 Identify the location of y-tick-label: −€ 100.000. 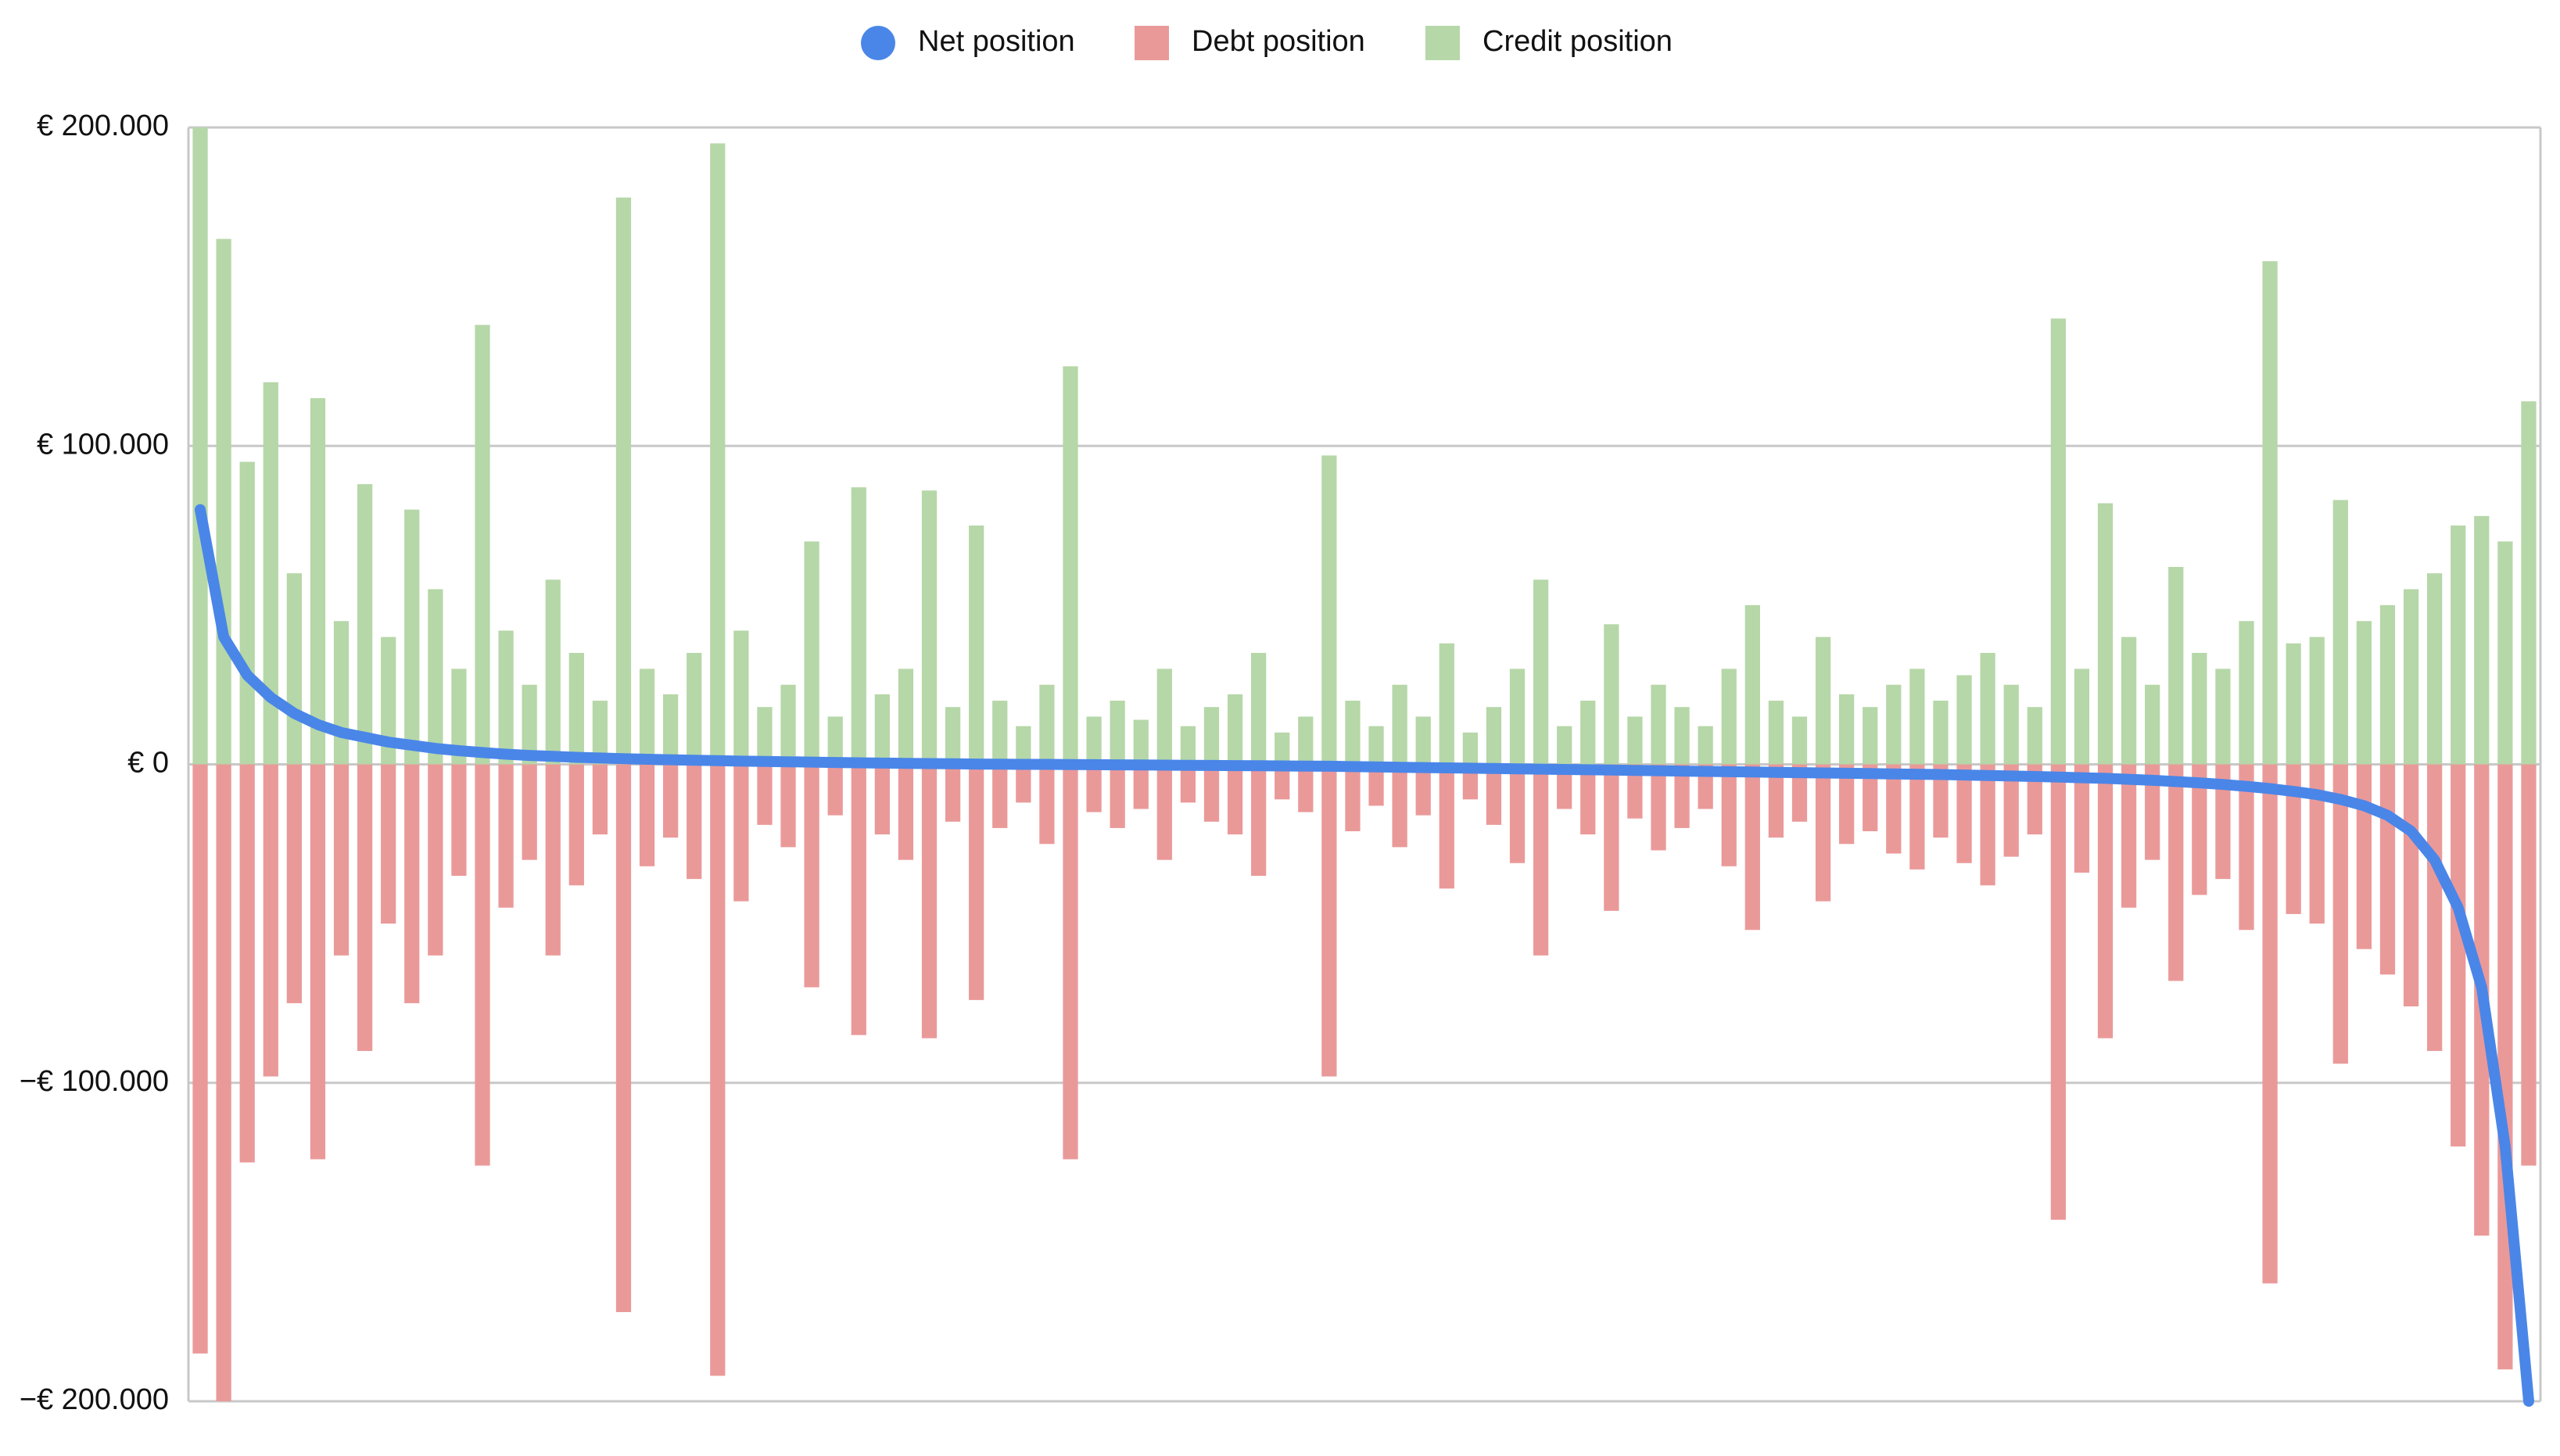
(94, 1081).